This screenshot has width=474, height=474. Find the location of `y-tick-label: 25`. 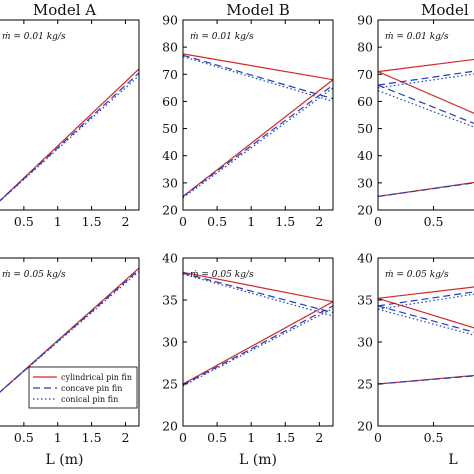

y-tick-label: 25 is located at coordinates (170, 384).